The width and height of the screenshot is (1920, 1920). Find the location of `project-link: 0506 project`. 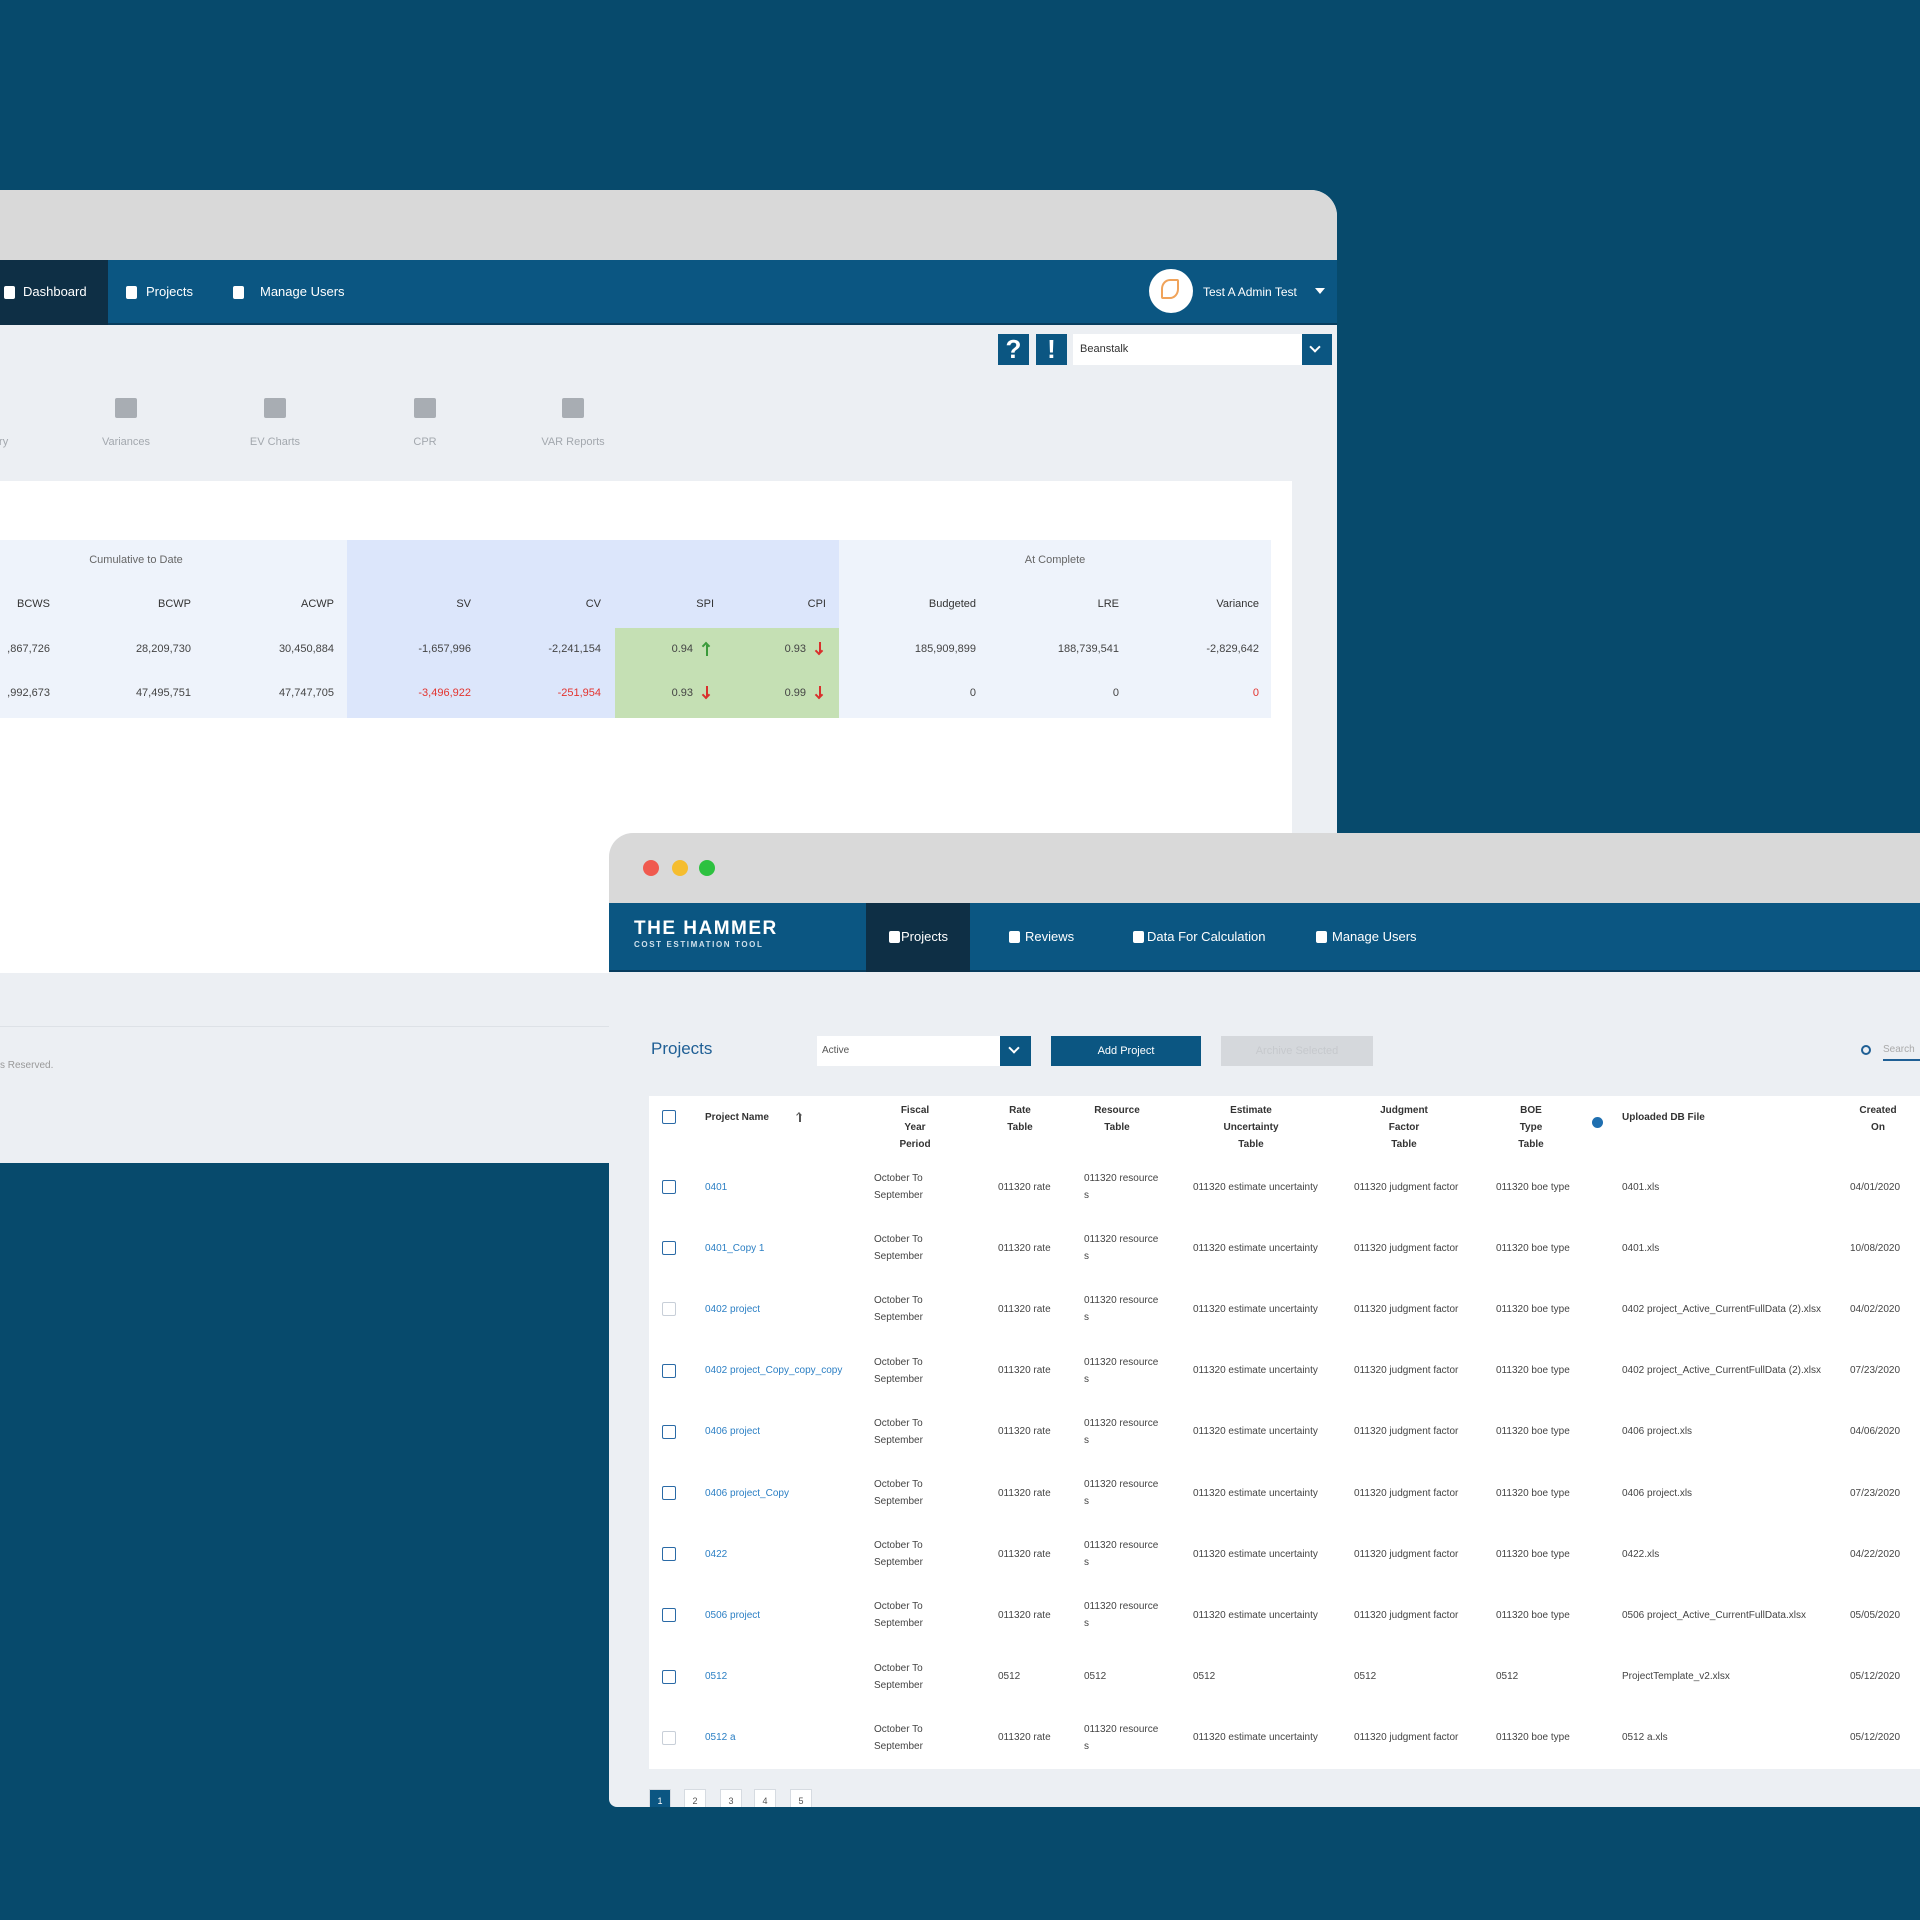

project-link: 0506 project is located at coordinates (733, 1615).